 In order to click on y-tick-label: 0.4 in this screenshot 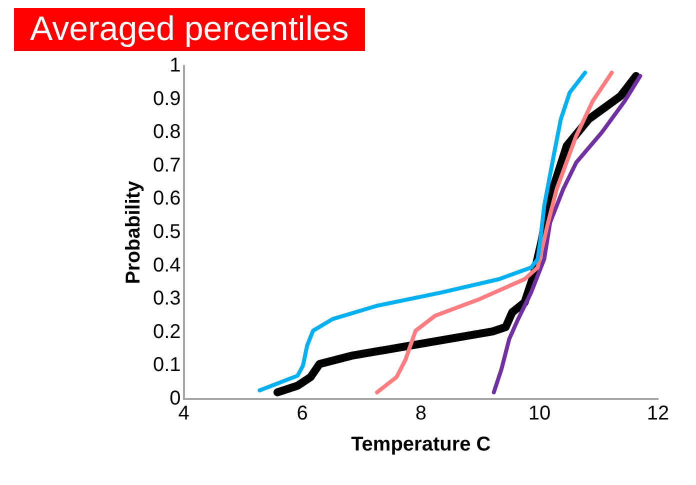, I will do `click(166, 265)`.